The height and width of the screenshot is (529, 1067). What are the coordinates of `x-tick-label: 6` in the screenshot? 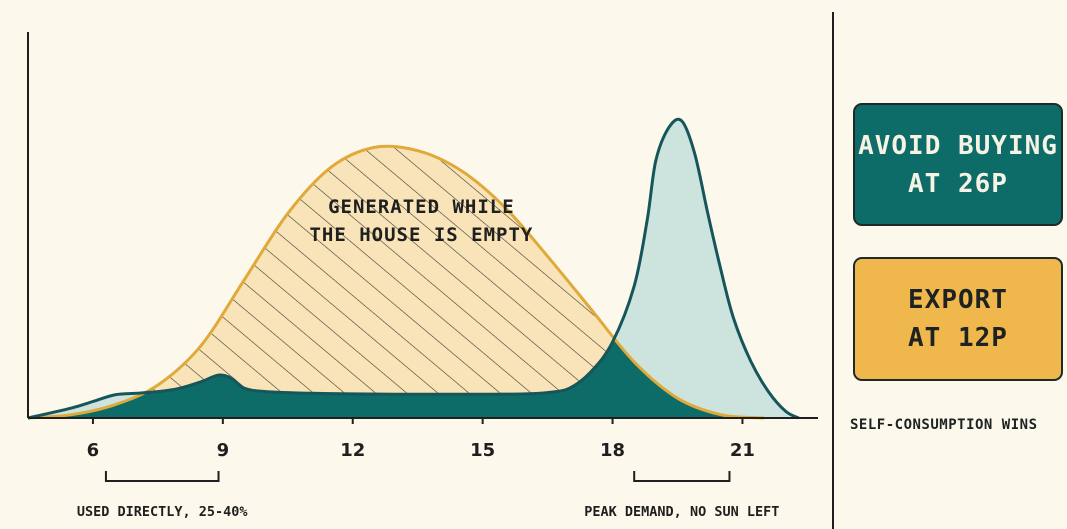 It's located at (93, 450).